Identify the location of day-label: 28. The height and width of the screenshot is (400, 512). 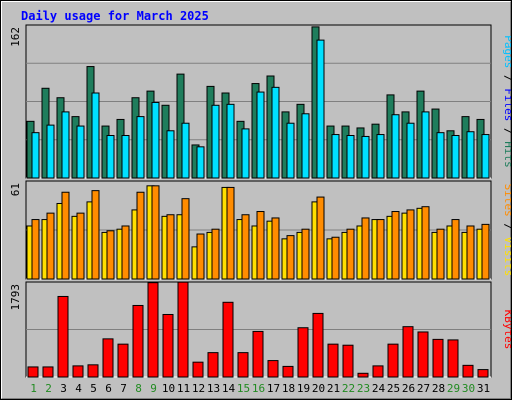
(438, 388).